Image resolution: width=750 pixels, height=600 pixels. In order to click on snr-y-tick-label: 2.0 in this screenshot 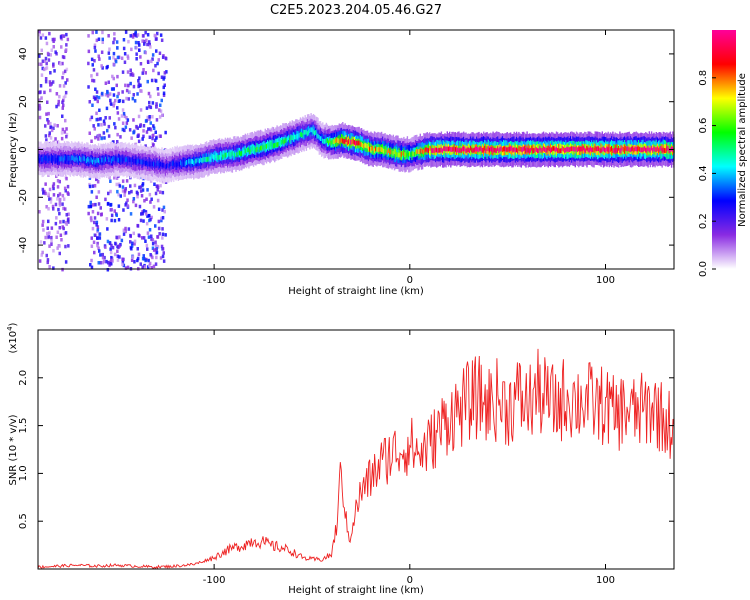, I will do `click(23, 378)`.